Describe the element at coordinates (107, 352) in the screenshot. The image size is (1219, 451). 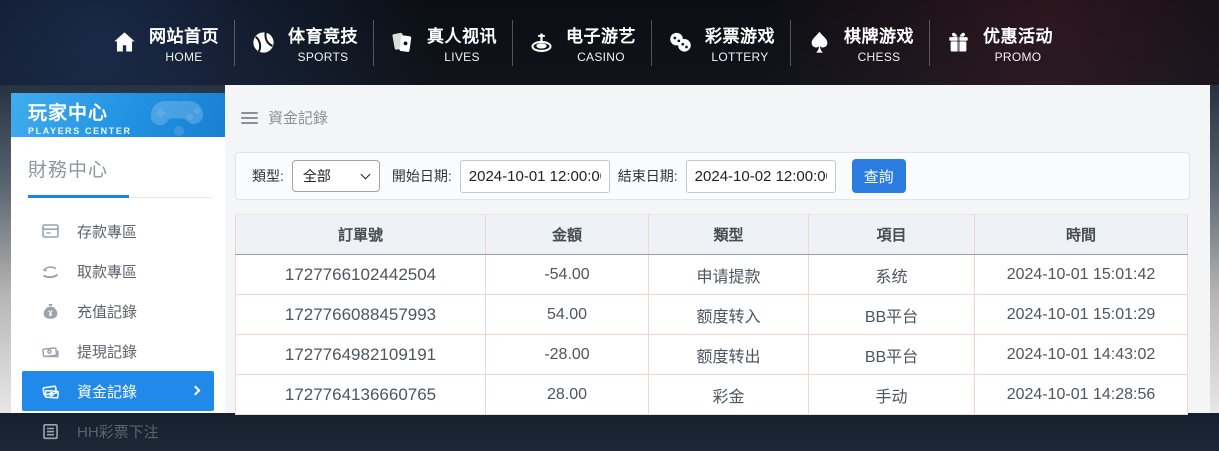
I see `sidebar-item-label: 提現記錄` at that location.